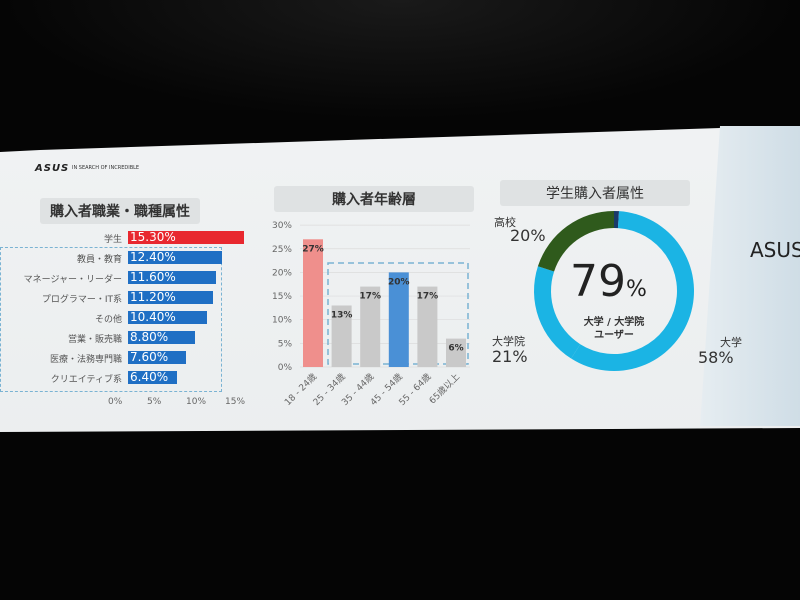 This screenshot has width=800, height=600. I want to click on donut-center-value: 79%, so click(608, 281).